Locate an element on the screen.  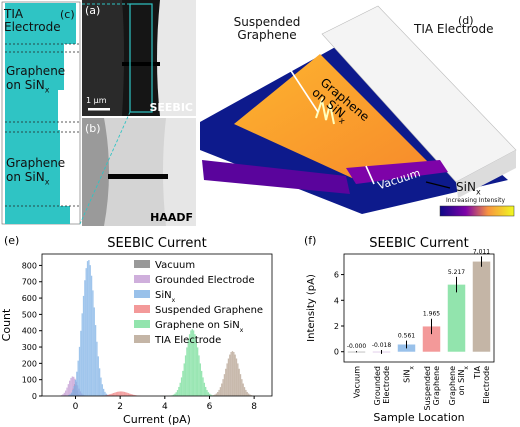
panel-c-letter: (c) is located at coordinates (67, 14).